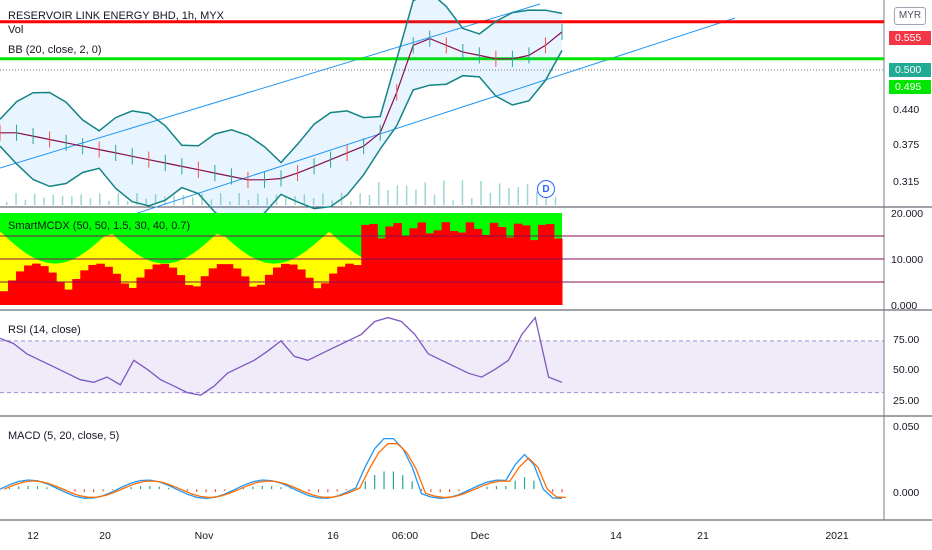  Describe the element at coordinates (16, 30) in the screenshot. I see `volume-label: Vol` at that location.